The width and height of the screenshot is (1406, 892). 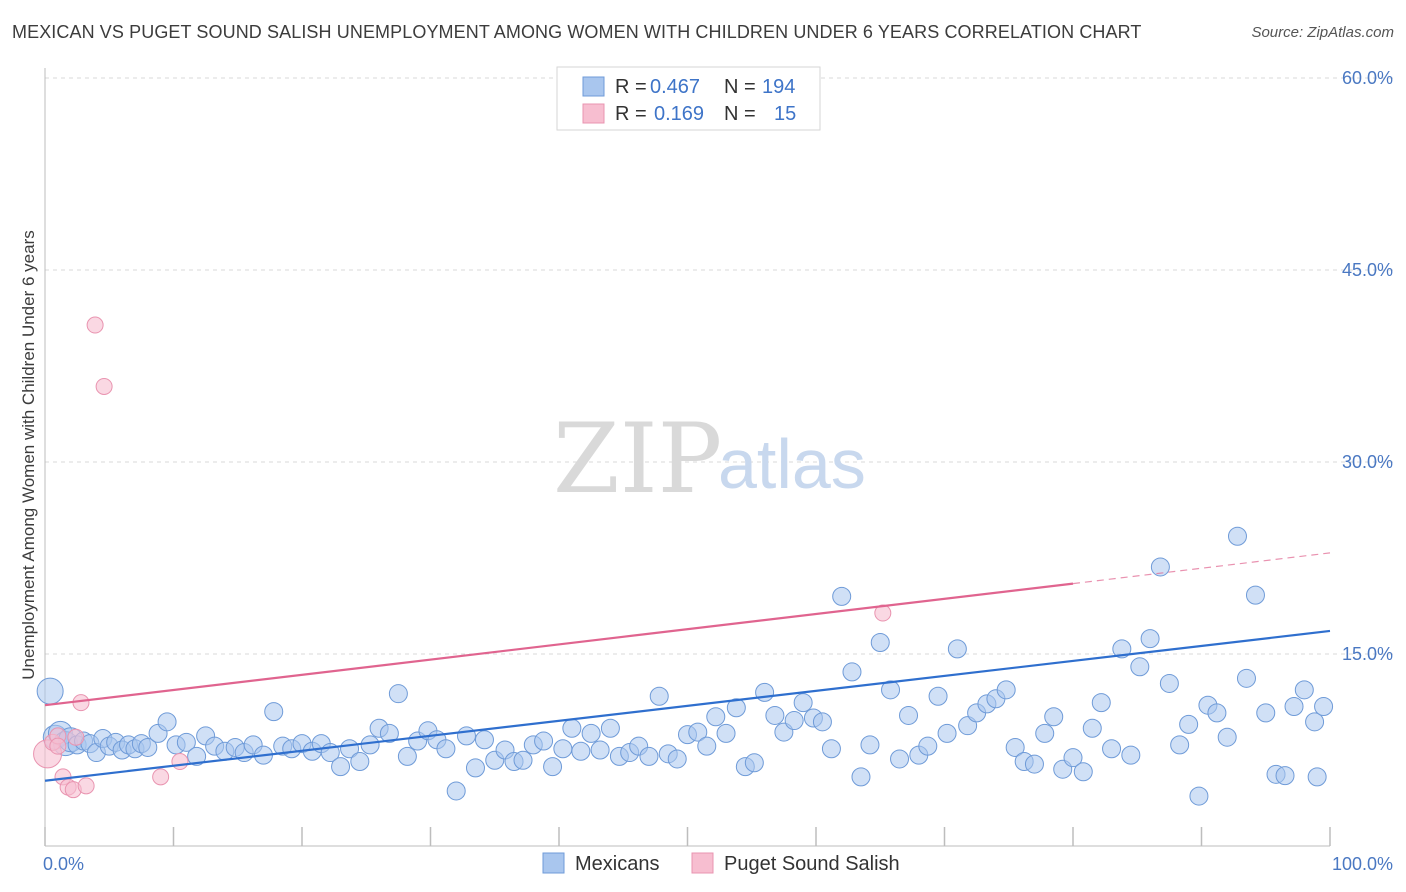 I want to click on y-tick-label: 45.0%, so click(x=1367, y=270).